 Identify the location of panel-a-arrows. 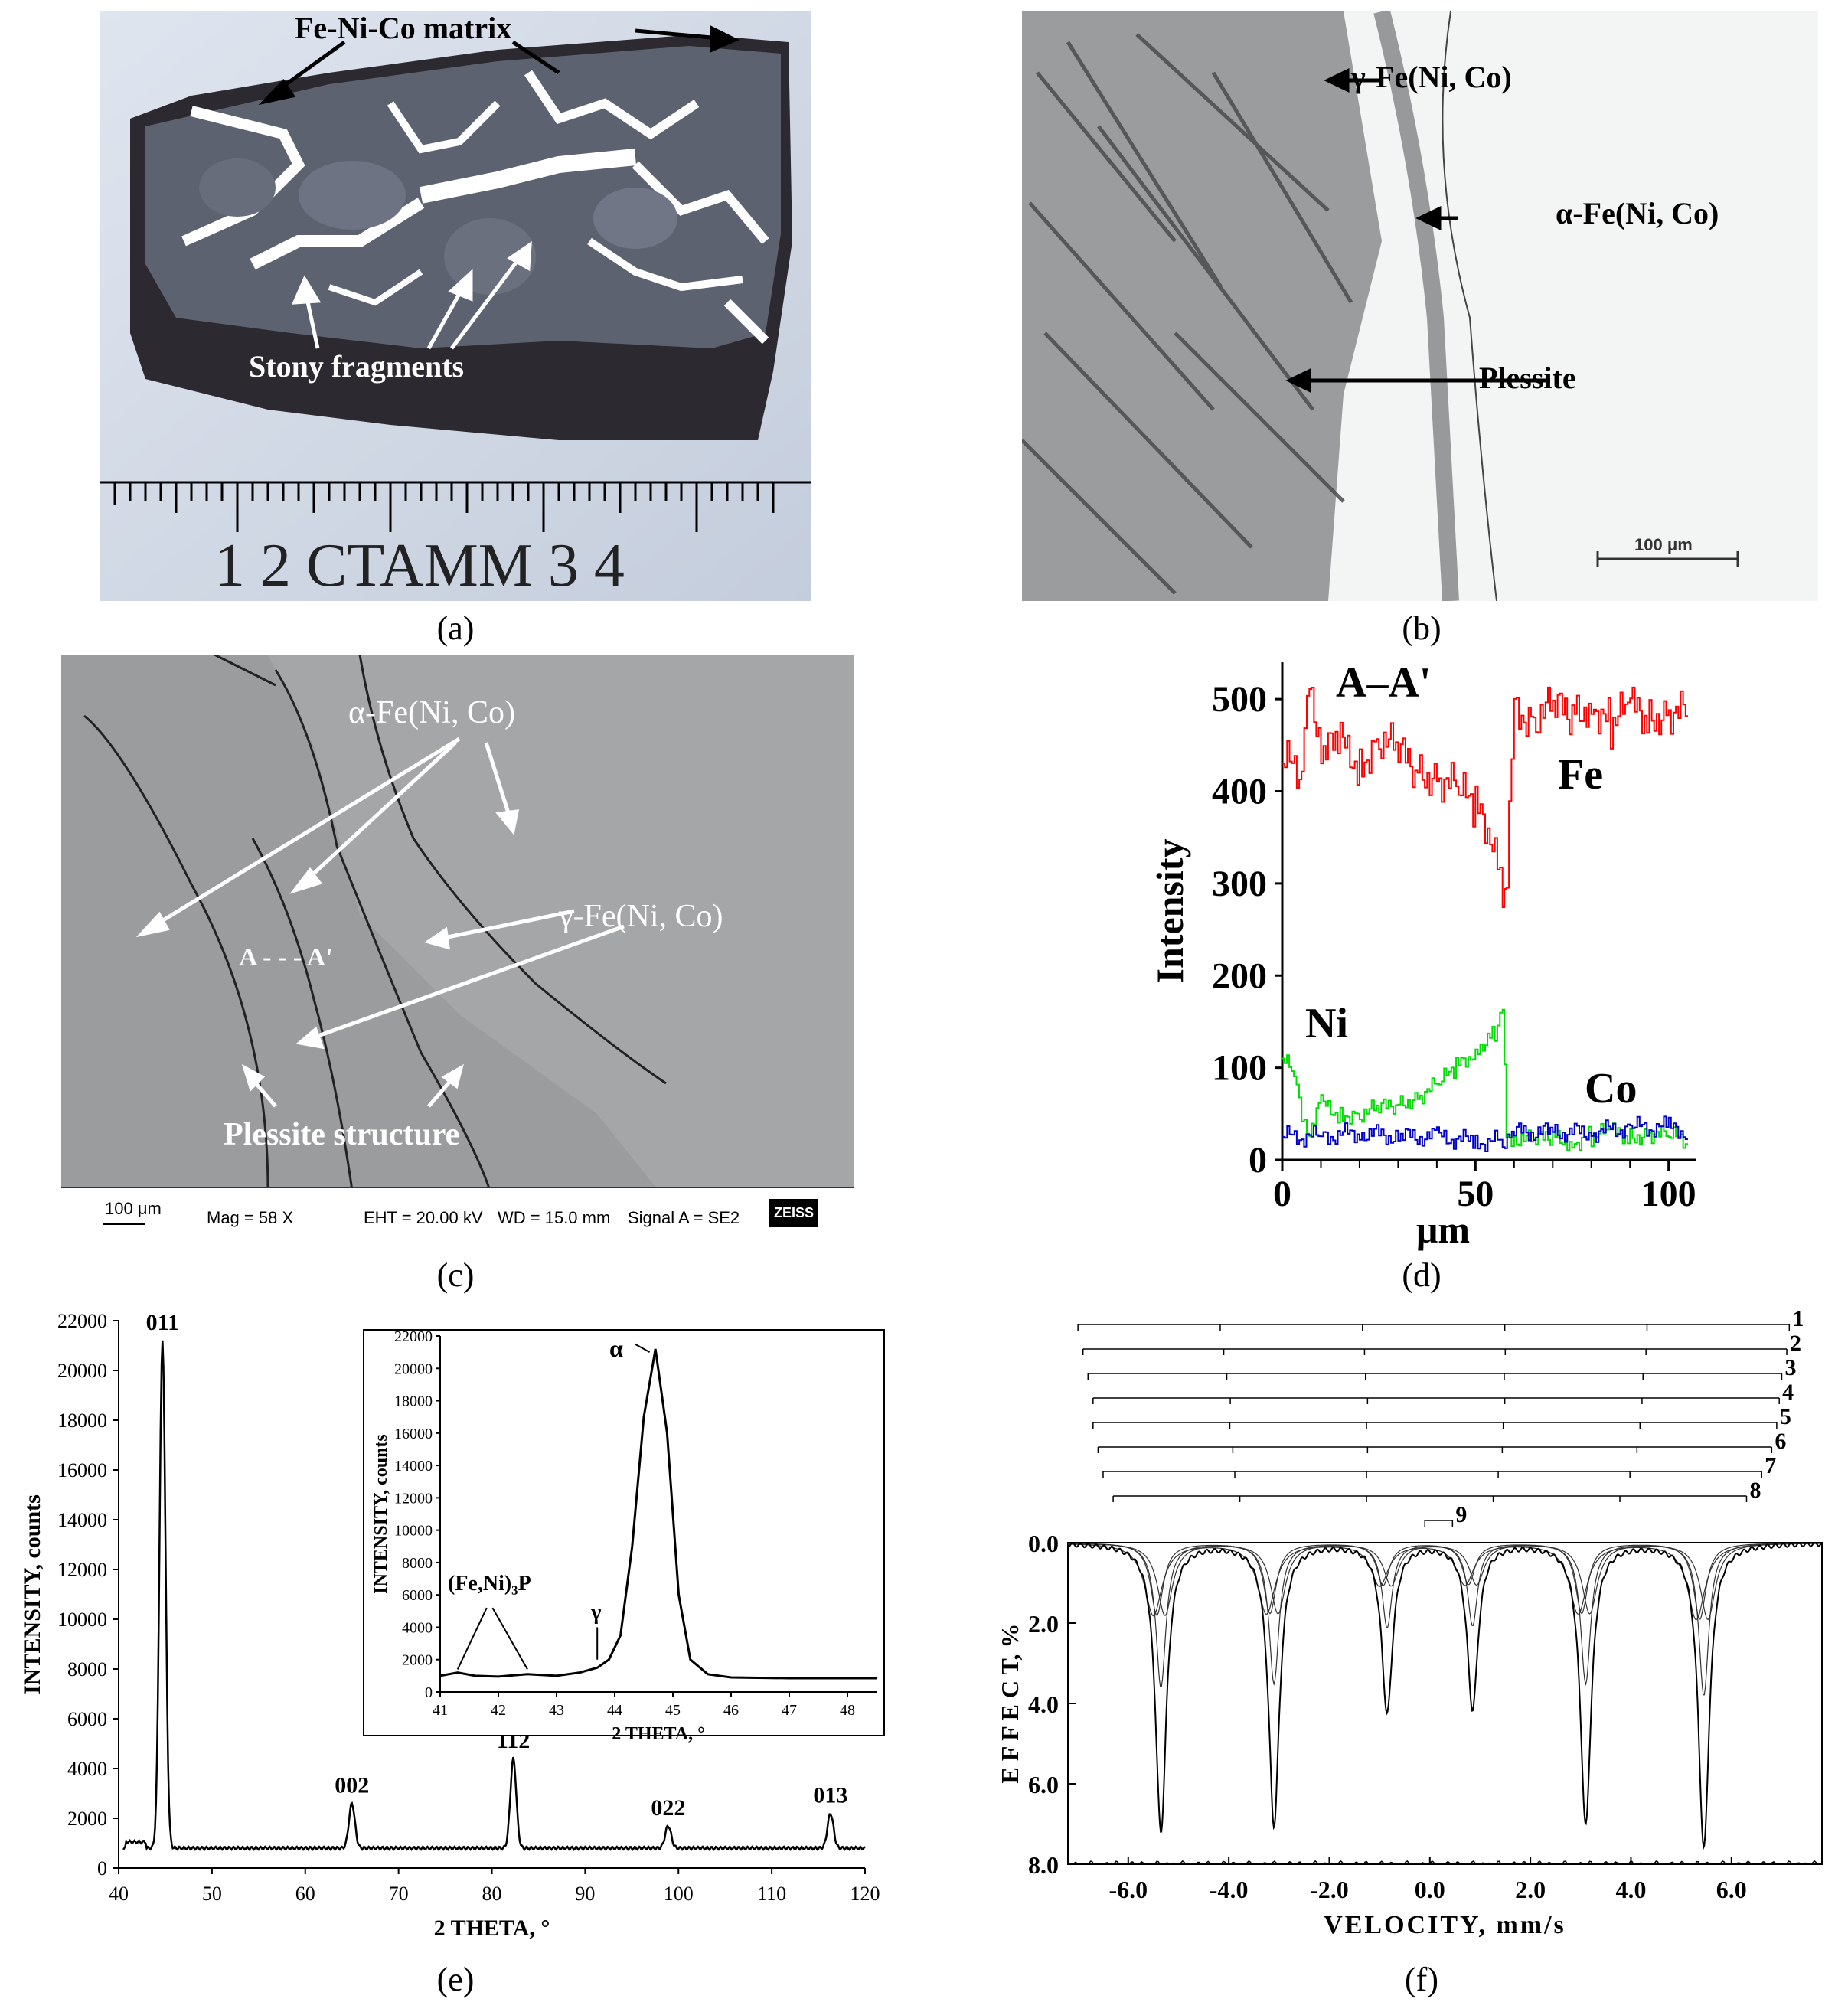
(499, 65).